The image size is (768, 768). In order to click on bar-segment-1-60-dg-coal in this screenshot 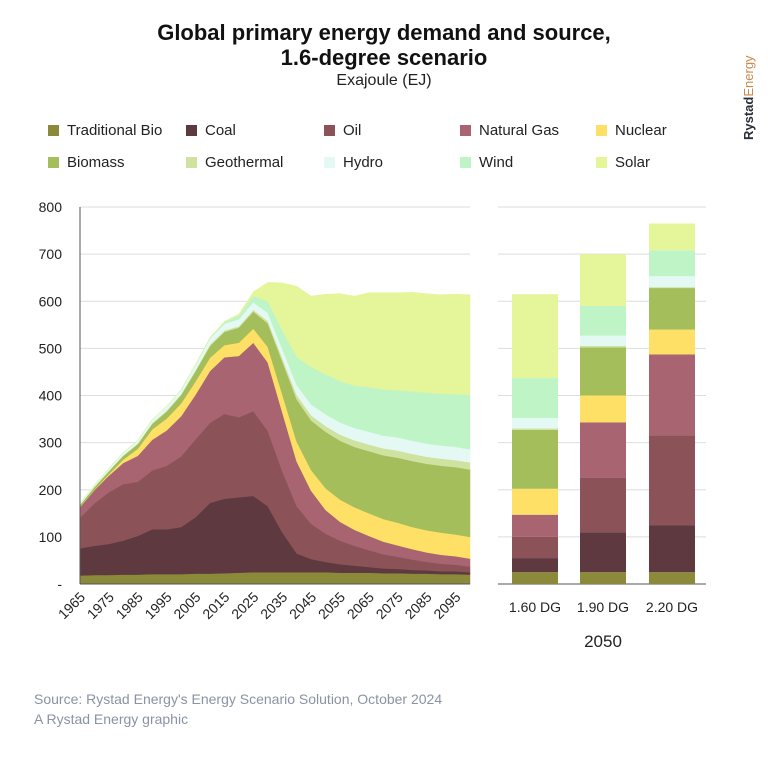, I will do `click(535, 565)`.